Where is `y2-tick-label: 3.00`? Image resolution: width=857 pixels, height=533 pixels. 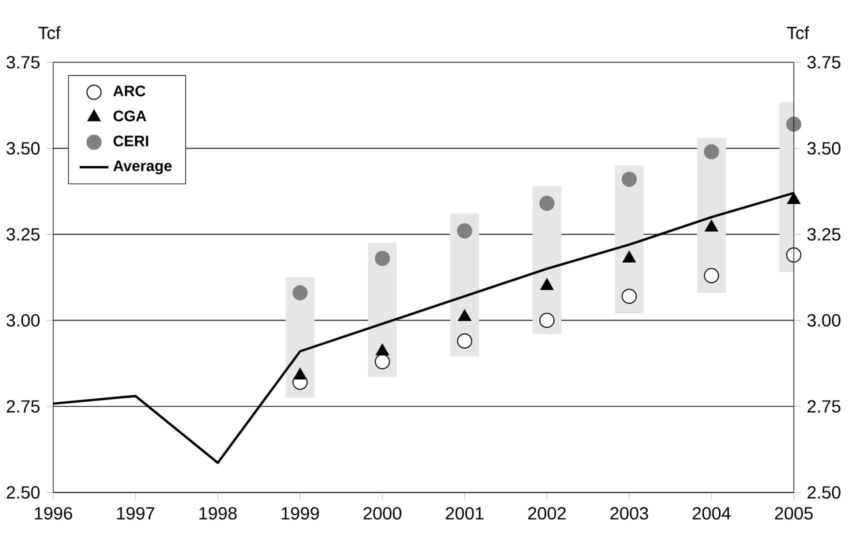 y2-tick-label: 3.00 is located at coordinates (823, 320).